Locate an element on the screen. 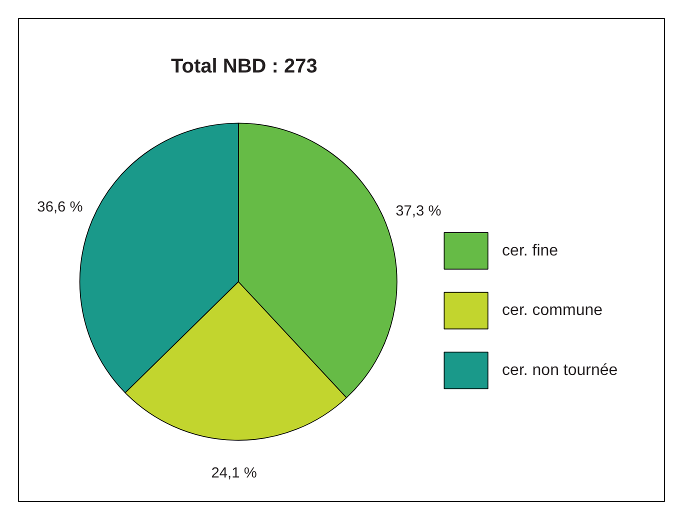 This screenshot has width=683, height=520. legend-label: cer. fine is located at coordinates (530, 251).